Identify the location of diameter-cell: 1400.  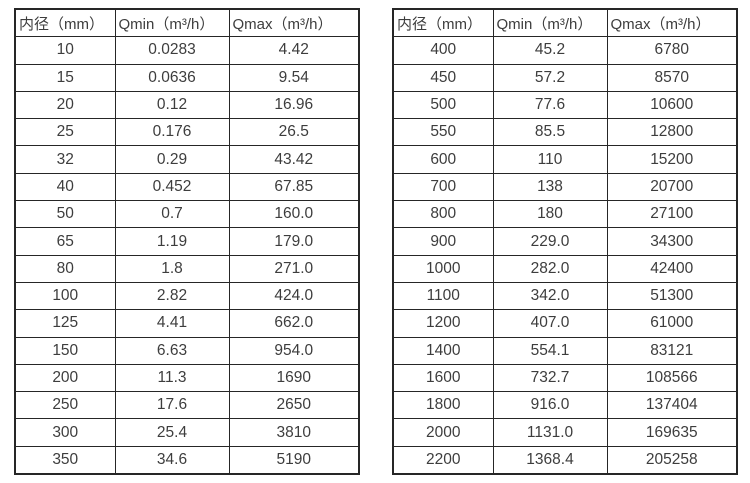
(443, 350).